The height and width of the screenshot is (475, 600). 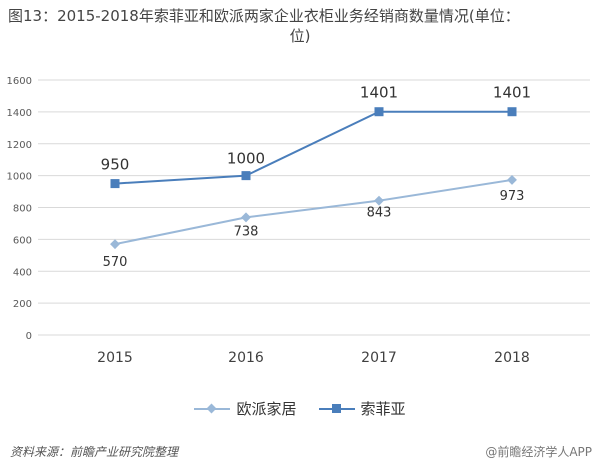 I want to click on source-note: 资料来源：前瞻产业研究院整理, so click(x=94, y=452).